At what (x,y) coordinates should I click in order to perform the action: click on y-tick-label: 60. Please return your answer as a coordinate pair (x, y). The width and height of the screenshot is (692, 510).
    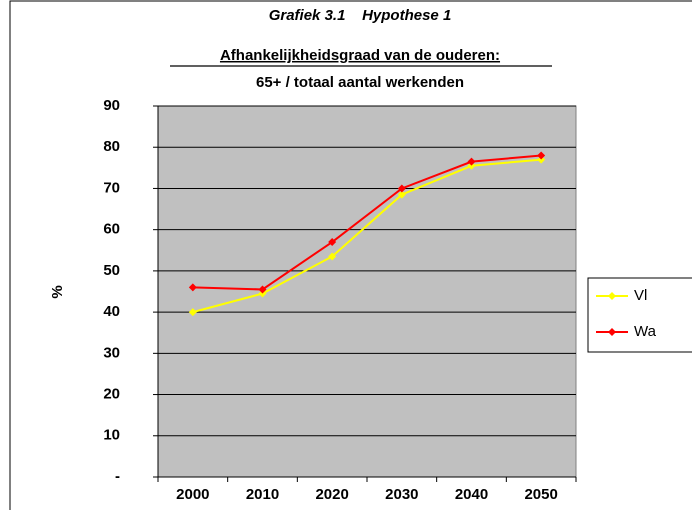
    Looking at the image, I should click on (111, 229).